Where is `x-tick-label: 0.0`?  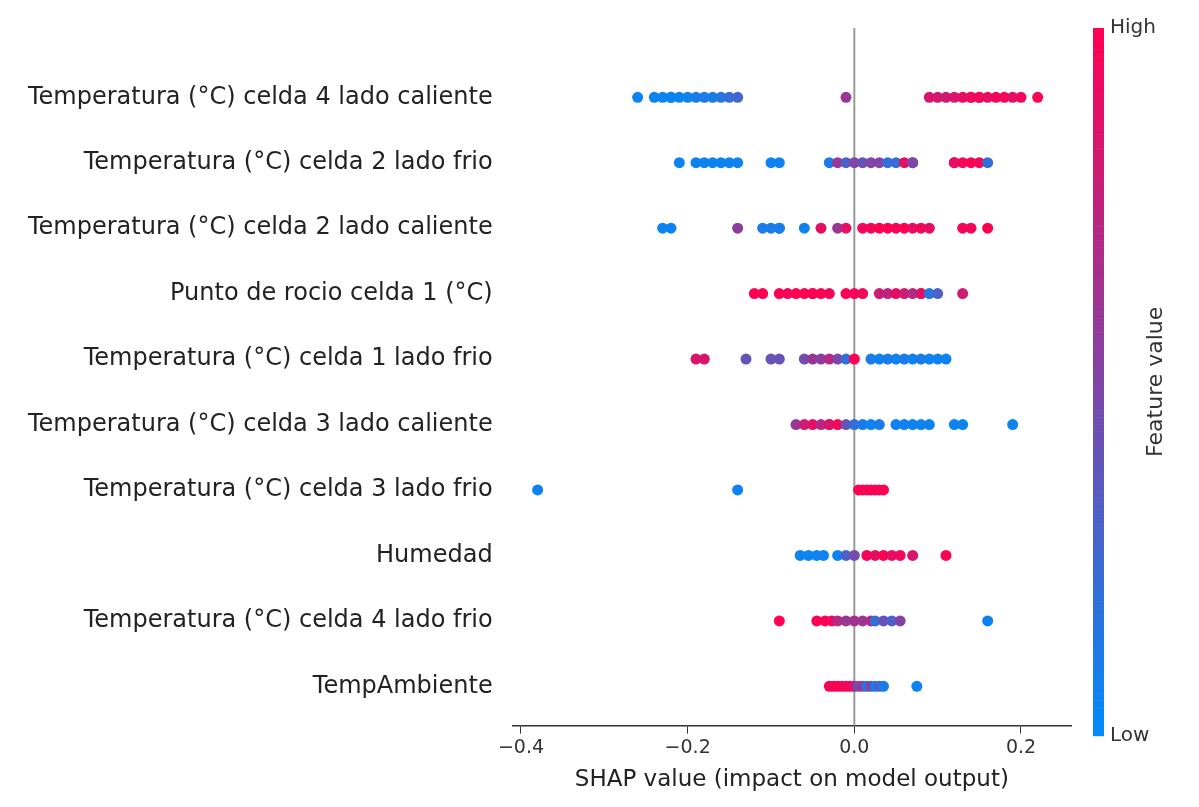 x-tick-label: 0.0 is located at coordinates (854, 745).